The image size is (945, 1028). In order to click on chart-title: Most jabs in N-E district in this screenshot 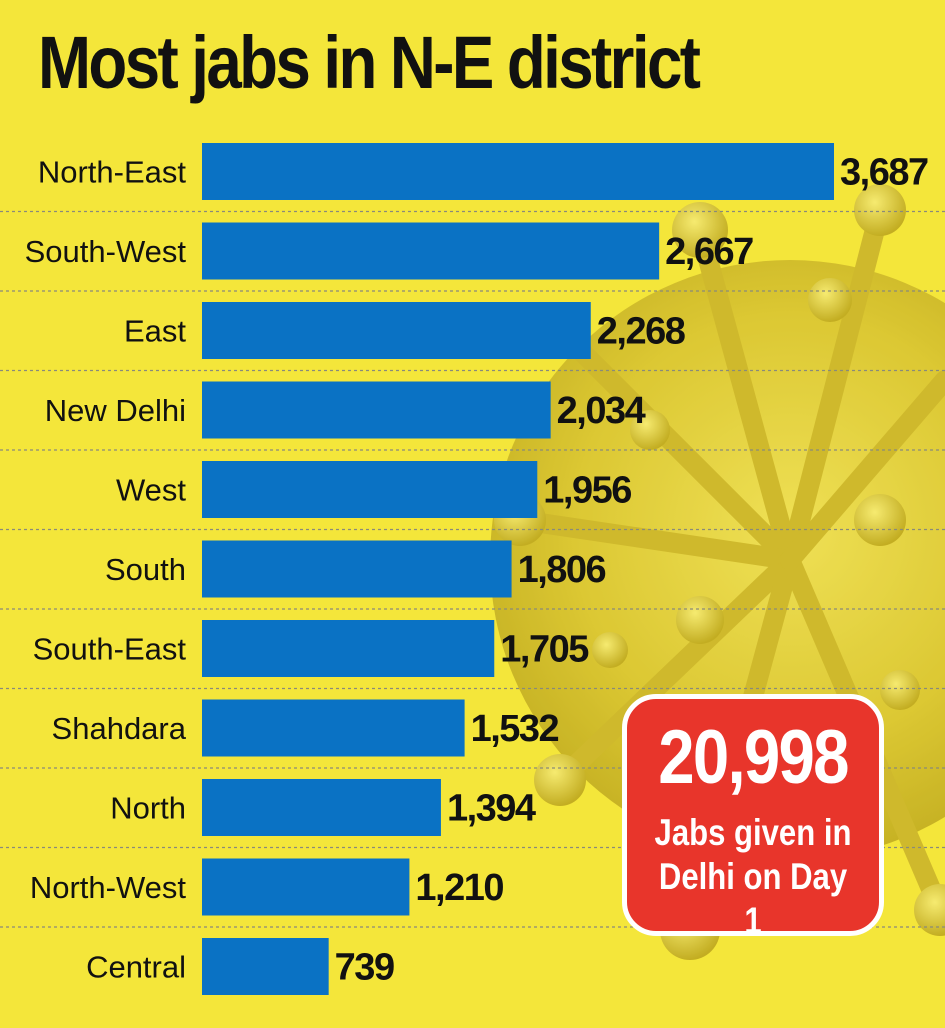, I will do `click(369, 62)`.